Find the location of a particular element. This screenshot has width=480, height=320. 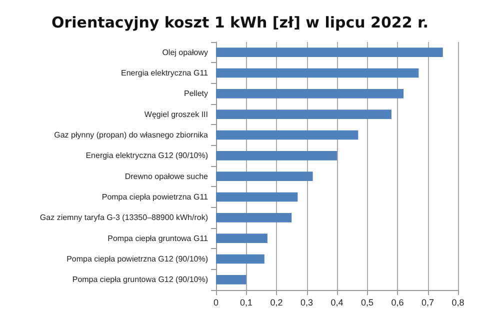

y-tick-label: Drewno opałowe suche is located at coordinates (166, 176).